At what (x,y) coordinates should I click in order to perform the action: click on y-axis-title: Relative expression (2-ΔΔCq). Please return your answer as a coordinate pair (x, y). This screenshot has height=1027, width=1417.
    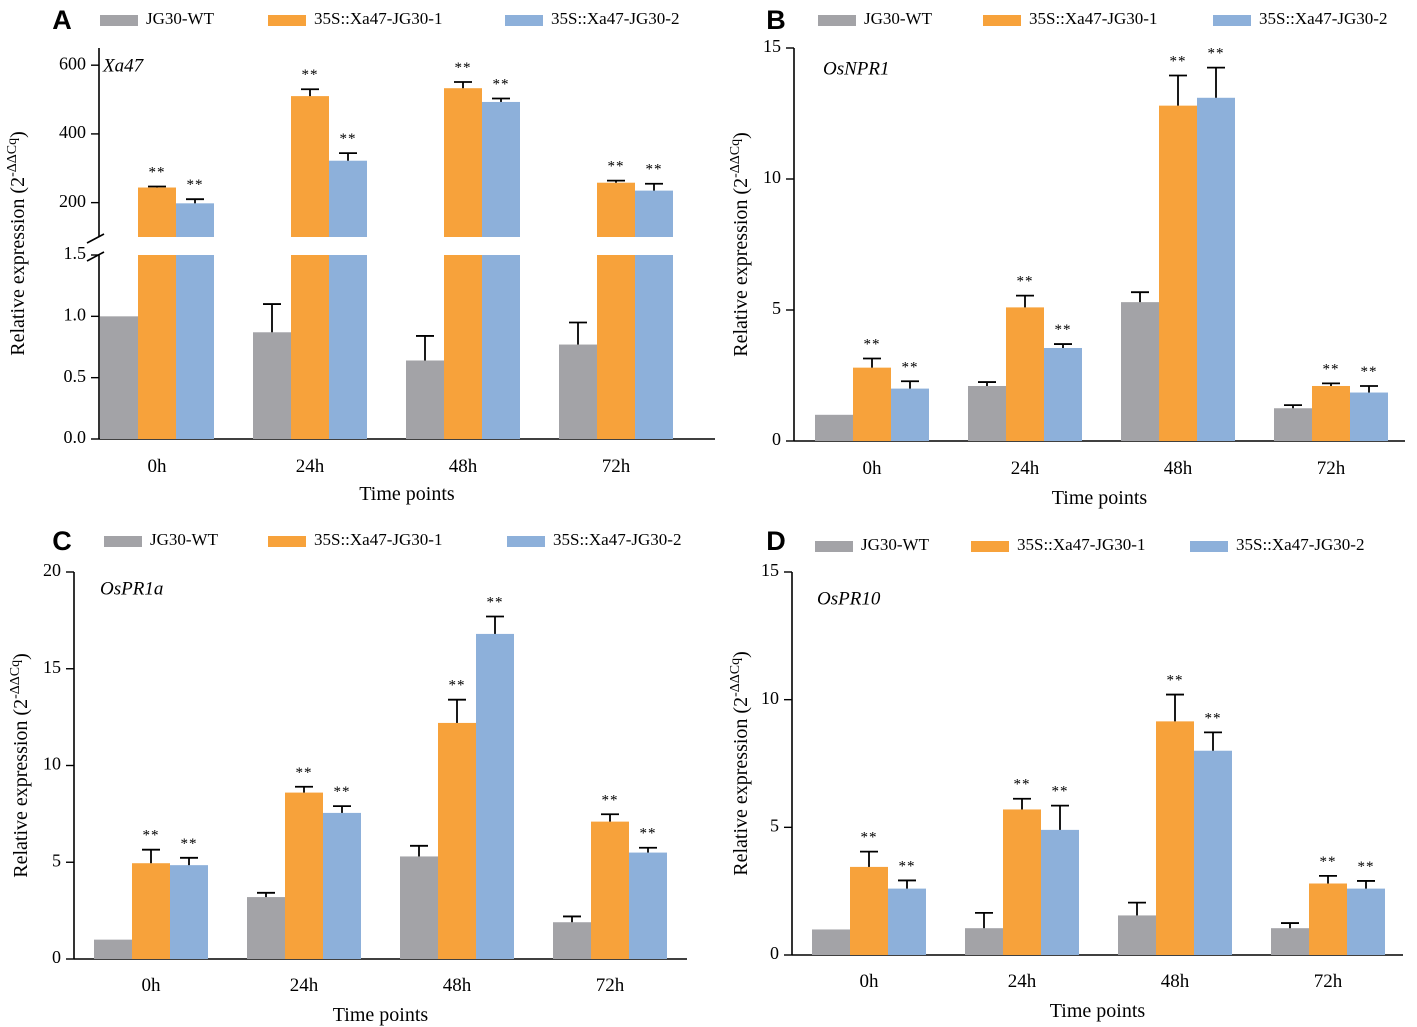
    Looking at the image, I should click on (17, 243).